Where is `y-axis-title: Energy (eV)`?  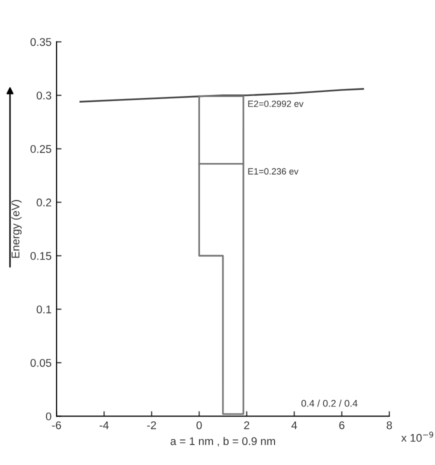 y-axis-title: Energy (eV) is located at coordinates (16, 229).